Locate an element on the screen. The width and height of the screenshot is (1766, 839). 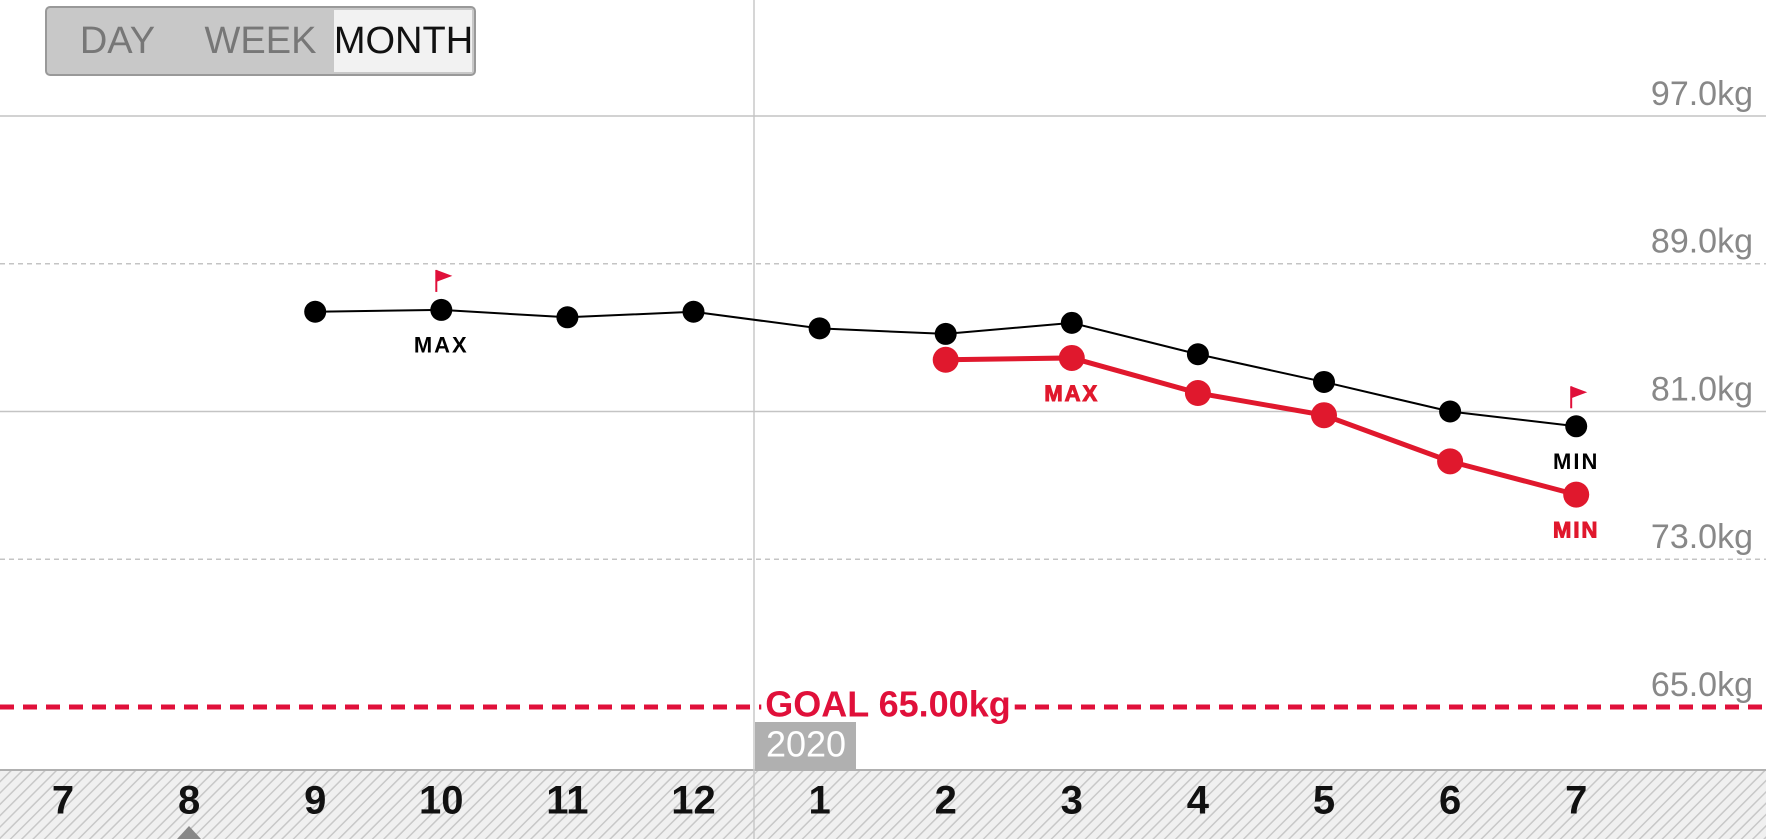
y-tick-label: 65.0kg is located at coordinates (1702, 685).